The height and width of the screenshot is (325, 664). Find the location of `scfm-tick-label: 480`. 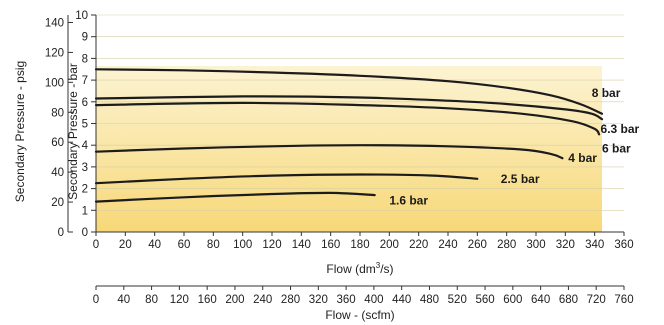

scfm-tick-label: 480 is located at coordinates (429, 300).